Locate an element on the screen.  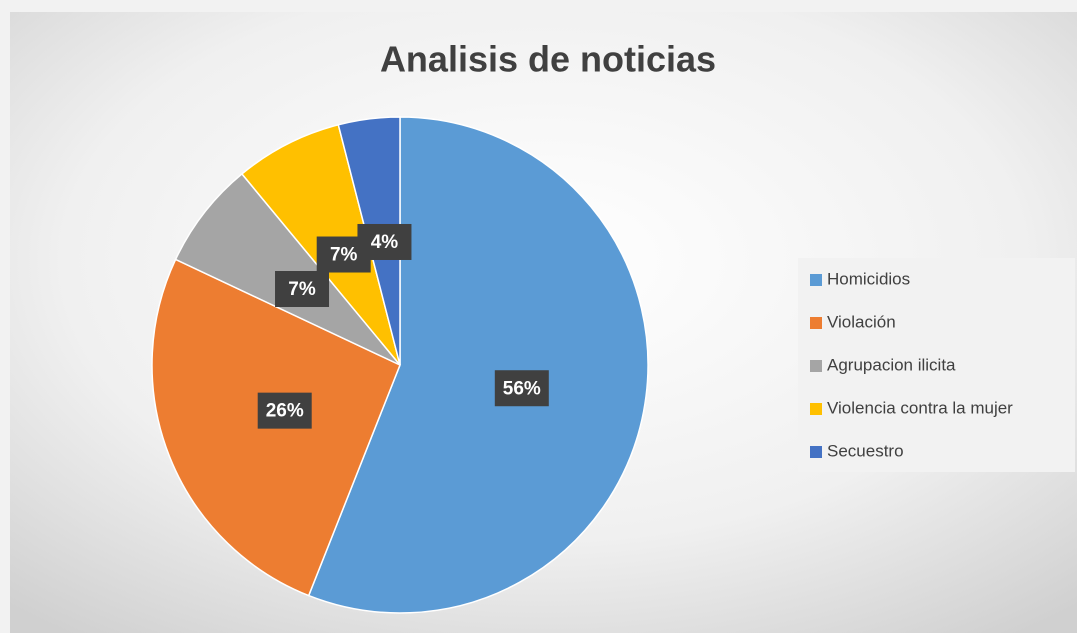
data-label: 56% is located at coordinates (522, 388).